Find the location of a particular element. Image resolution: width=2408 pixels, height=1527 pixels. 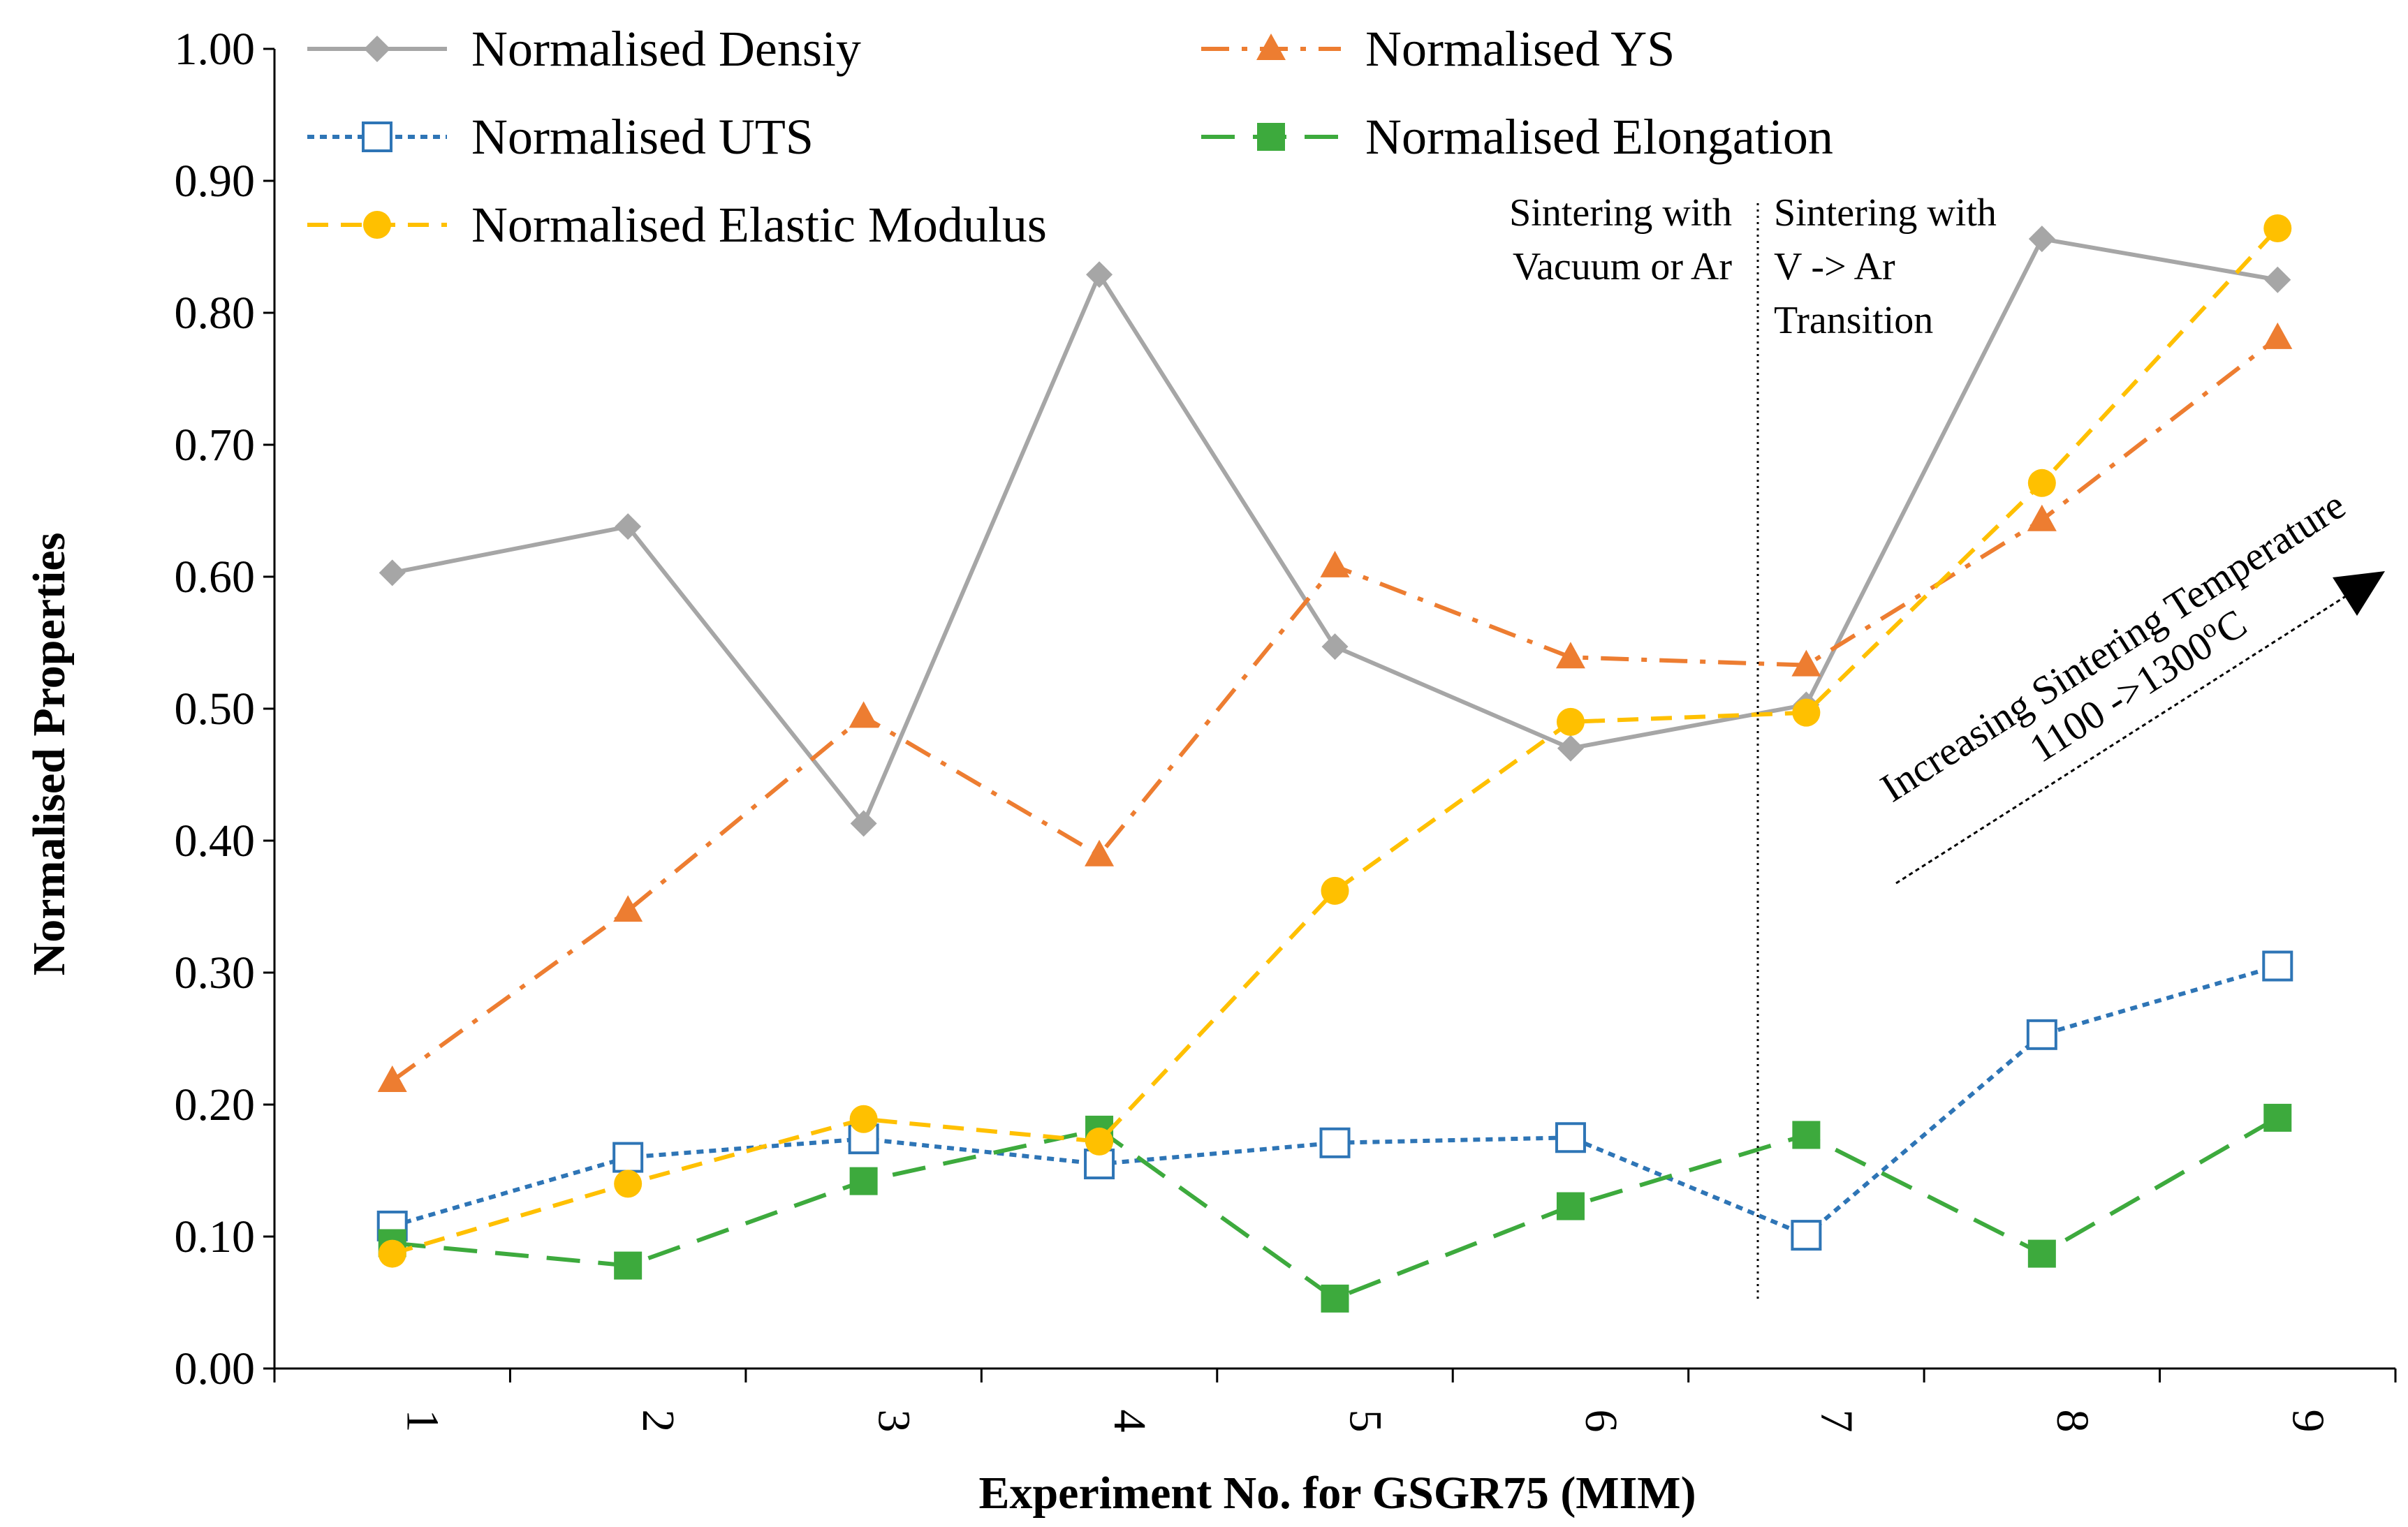

temperature-label-line1: Increasing Sintering Temperature is located at coordinates (2112, 646).